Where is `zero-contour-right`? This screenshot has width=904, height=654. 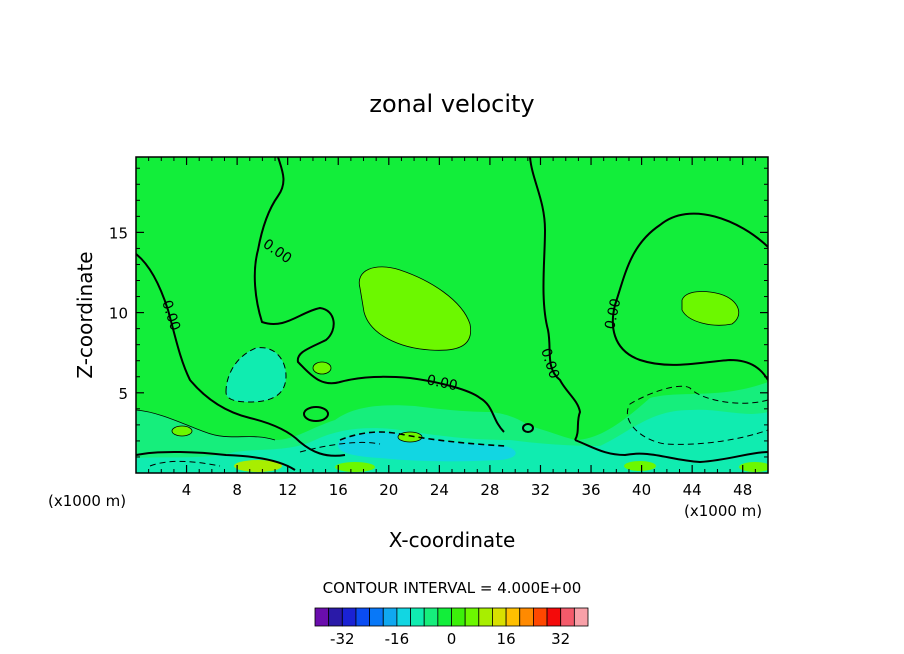 zero-contour-right is located at coordinates (689, 296).